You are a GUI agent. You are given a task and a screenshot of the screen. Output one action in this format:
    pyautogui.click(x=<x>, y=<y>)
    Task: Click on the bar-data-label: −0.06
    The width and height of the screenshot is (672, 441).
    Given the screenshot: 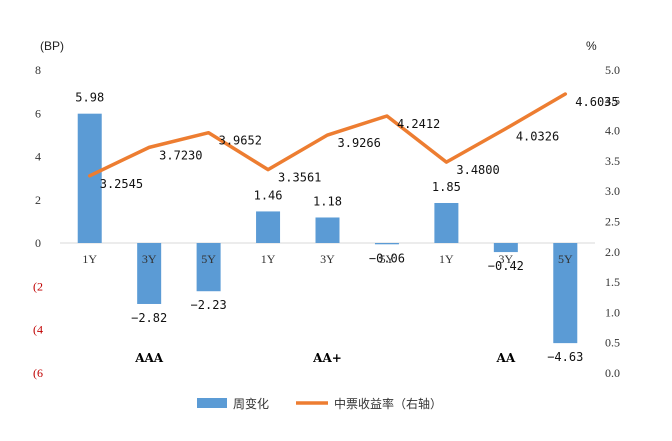 What is the action you would take?
    pyautogui.click(x=387, y=258)
    